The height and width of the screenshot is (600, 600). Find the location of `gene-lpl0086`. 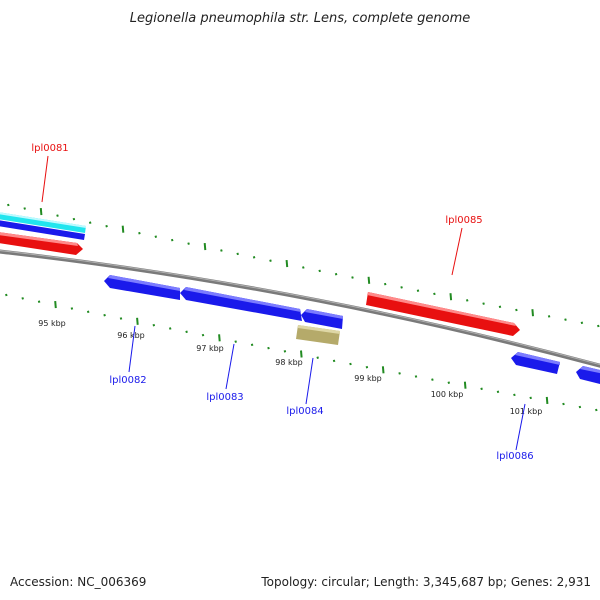

gene-lpl0086 is located at coordinates (535, 363).